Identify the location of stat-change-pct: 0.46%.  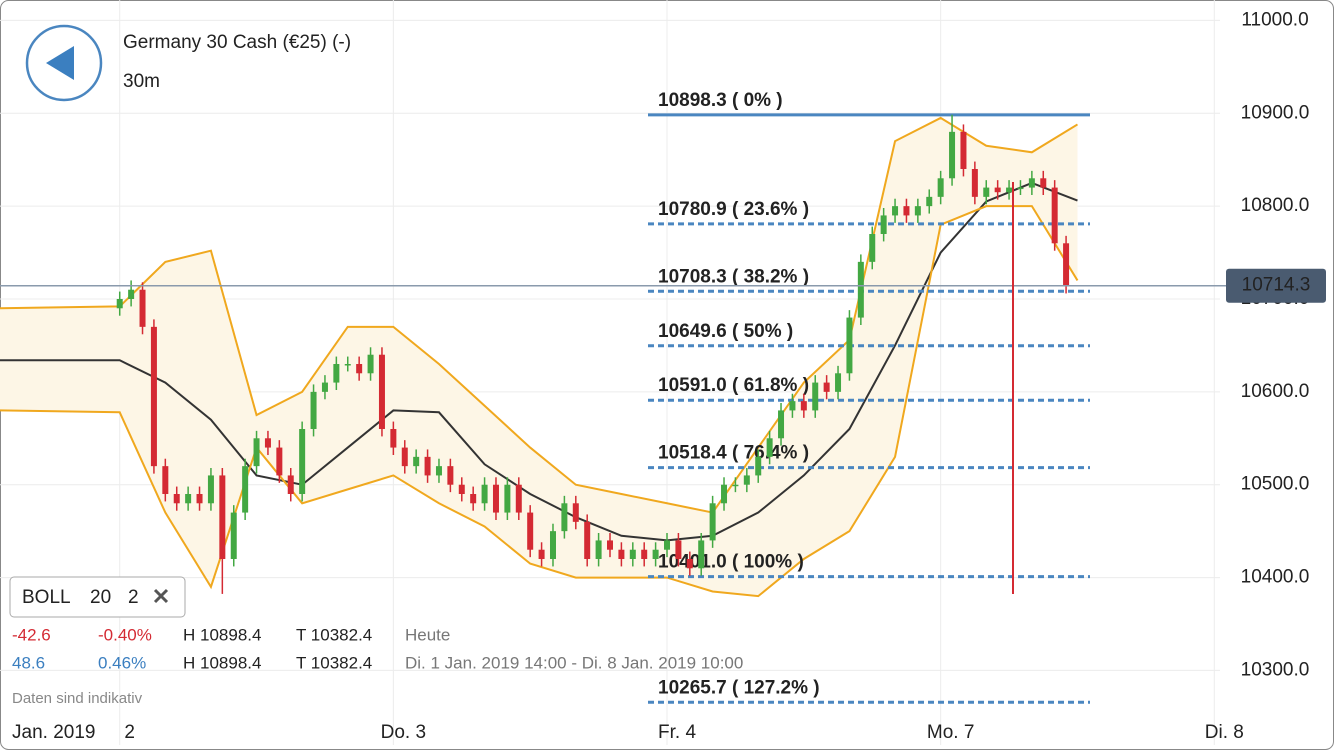
(122, 662).